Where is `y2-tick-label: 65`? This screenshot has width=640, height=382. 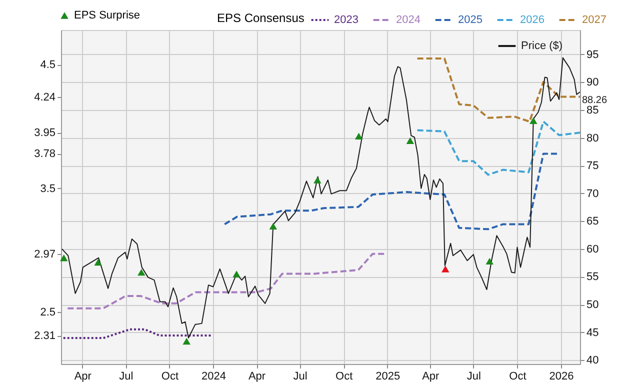
y2-tick-label: 65 is located at coordinates (592, 222).